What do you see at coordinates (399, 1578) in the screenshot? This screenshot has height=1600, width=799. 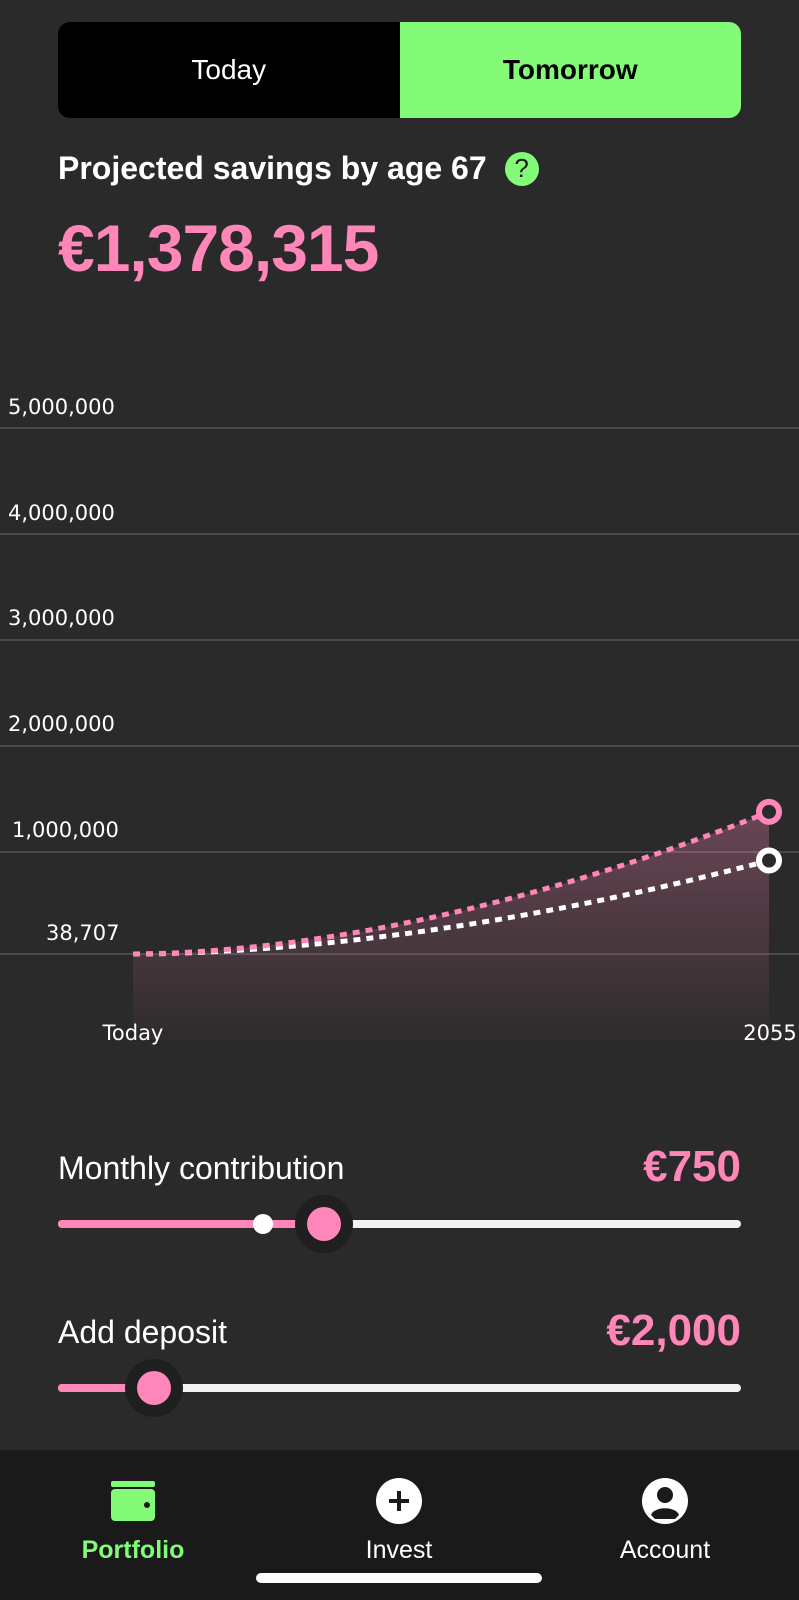 I see `home-indicator` at bounding box center [399, 1578].